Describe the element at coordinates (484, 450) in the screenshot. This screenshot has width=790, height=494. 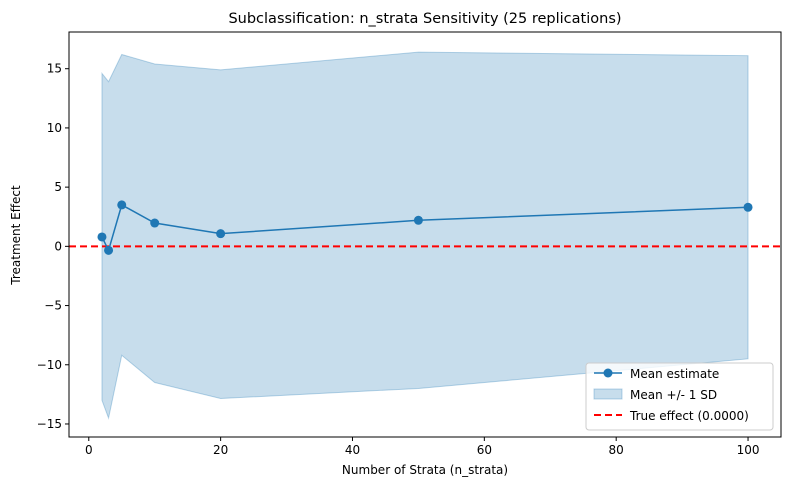
I see `x-tick-label: 60` at that location.